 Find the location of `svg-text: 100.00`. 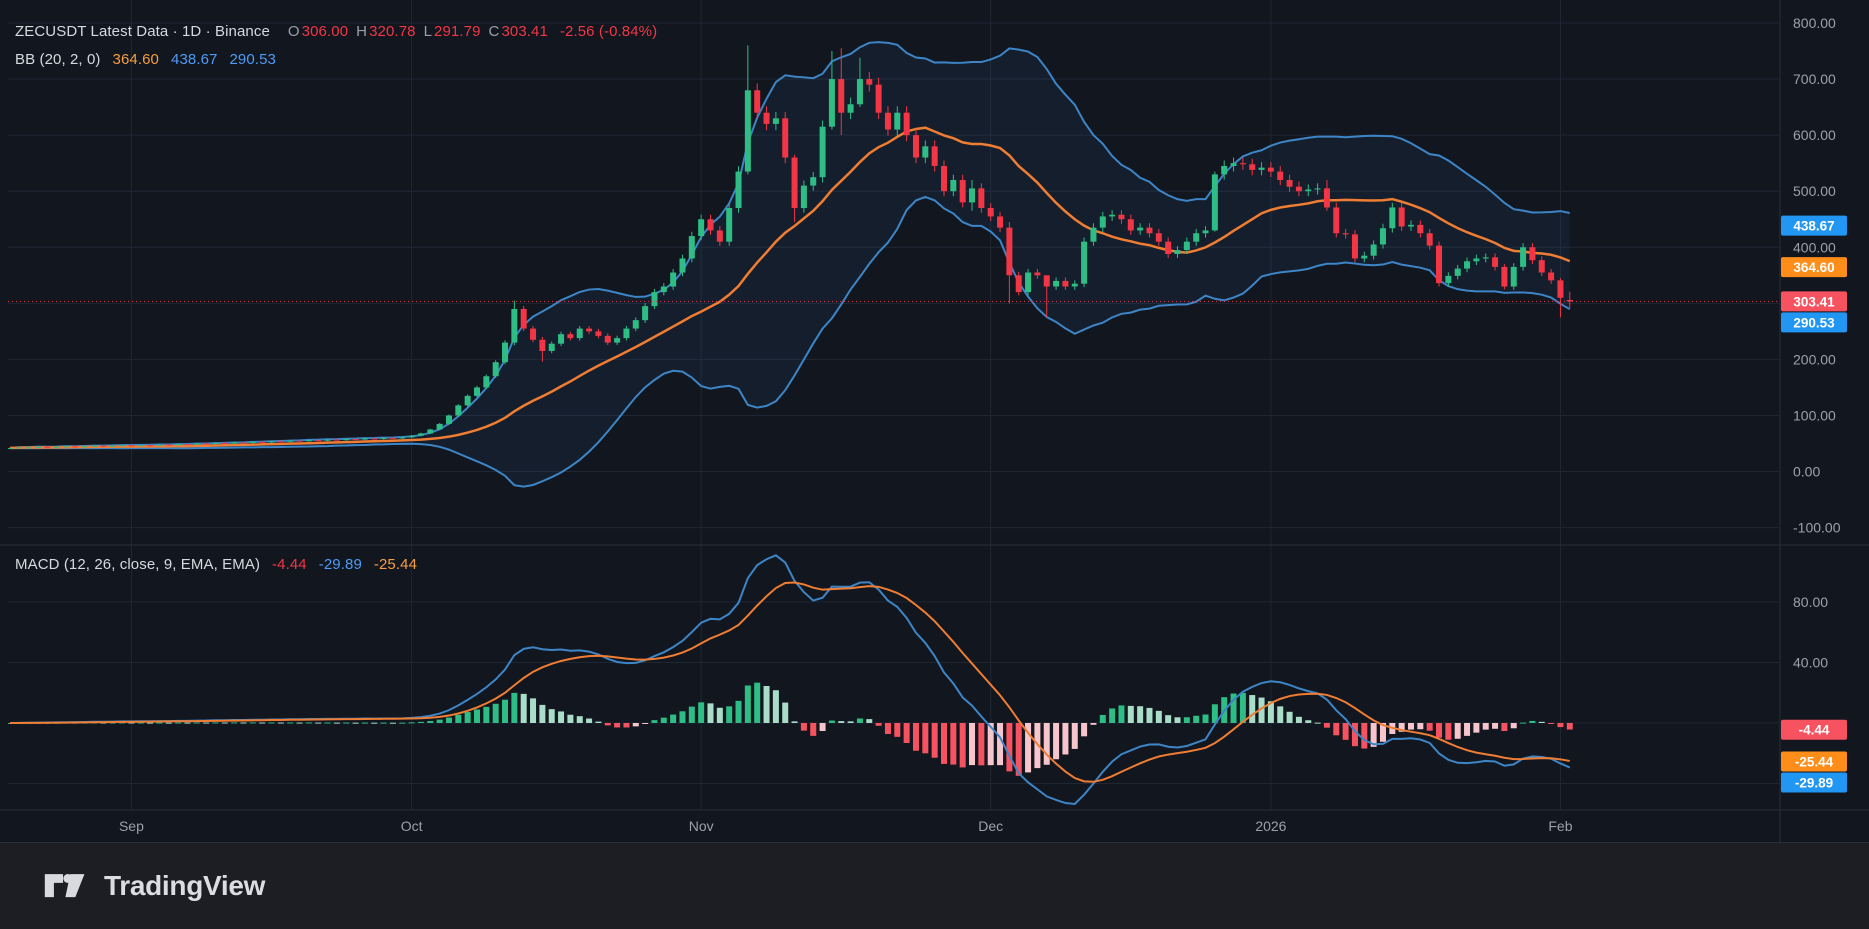

svg-text: 100.00 is located at coordinates (1814, 415).